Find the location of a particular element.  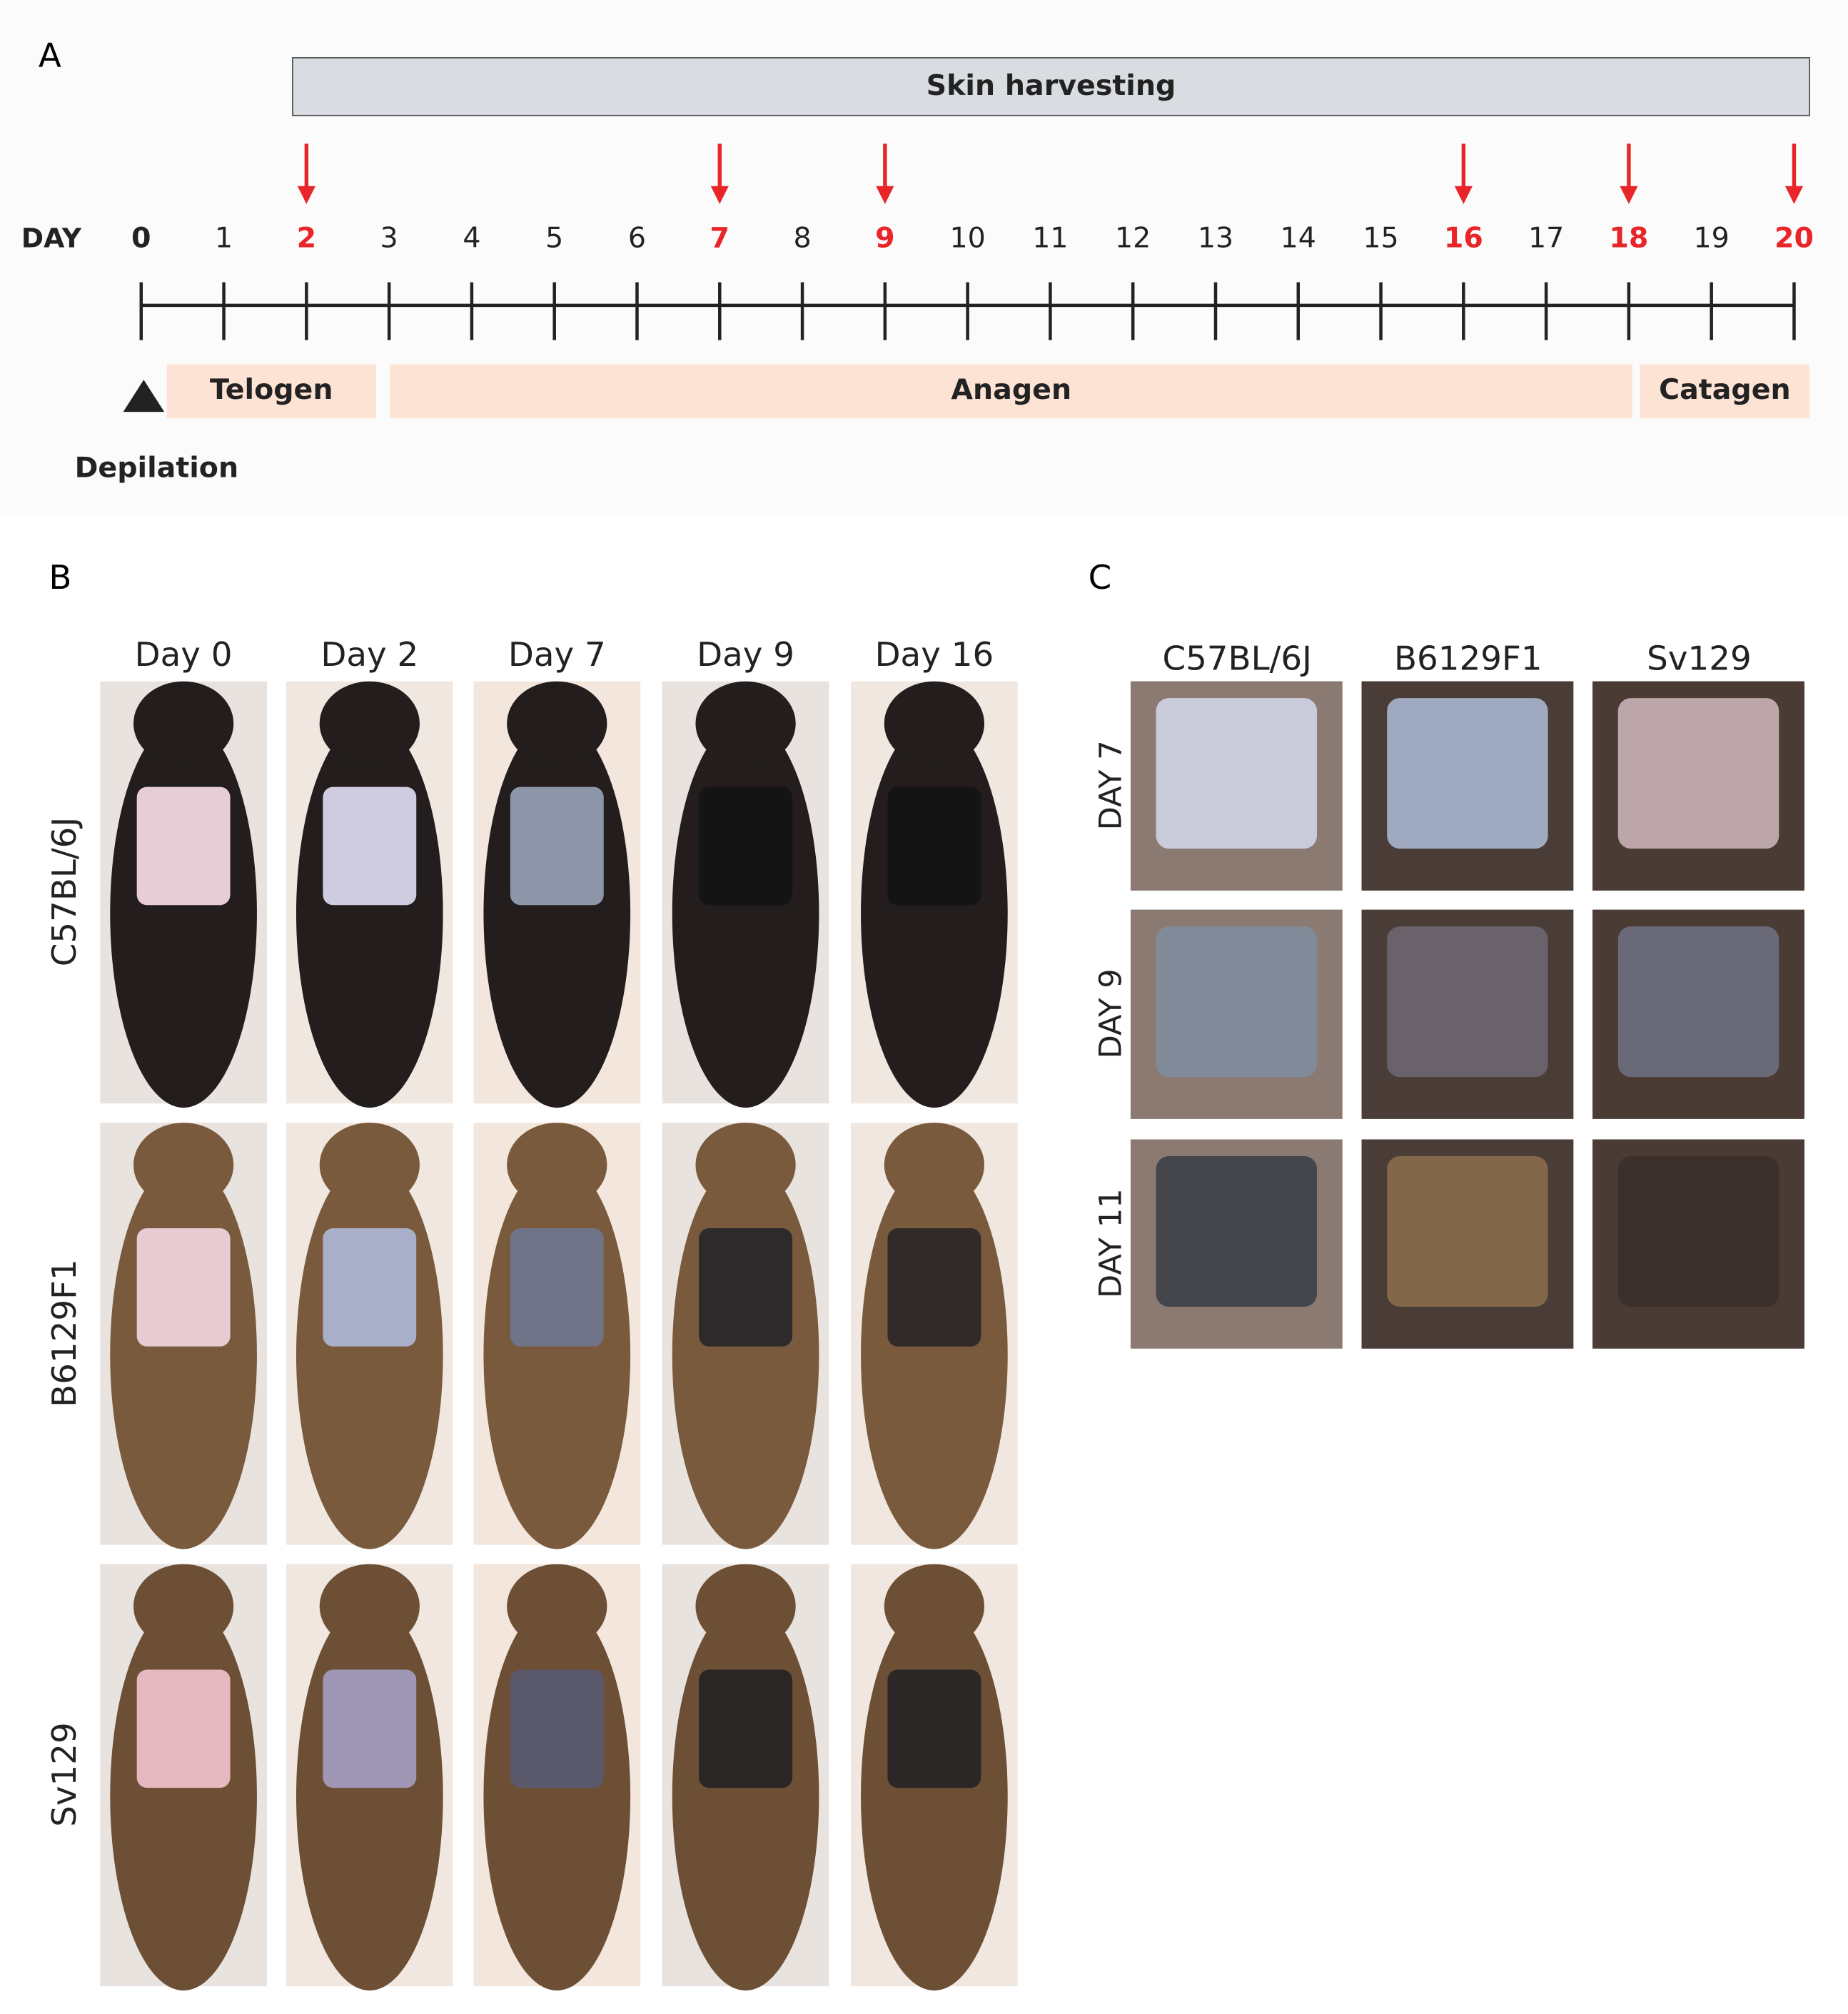

row-label: C57BL/6J is located at coordinates (65, 891).